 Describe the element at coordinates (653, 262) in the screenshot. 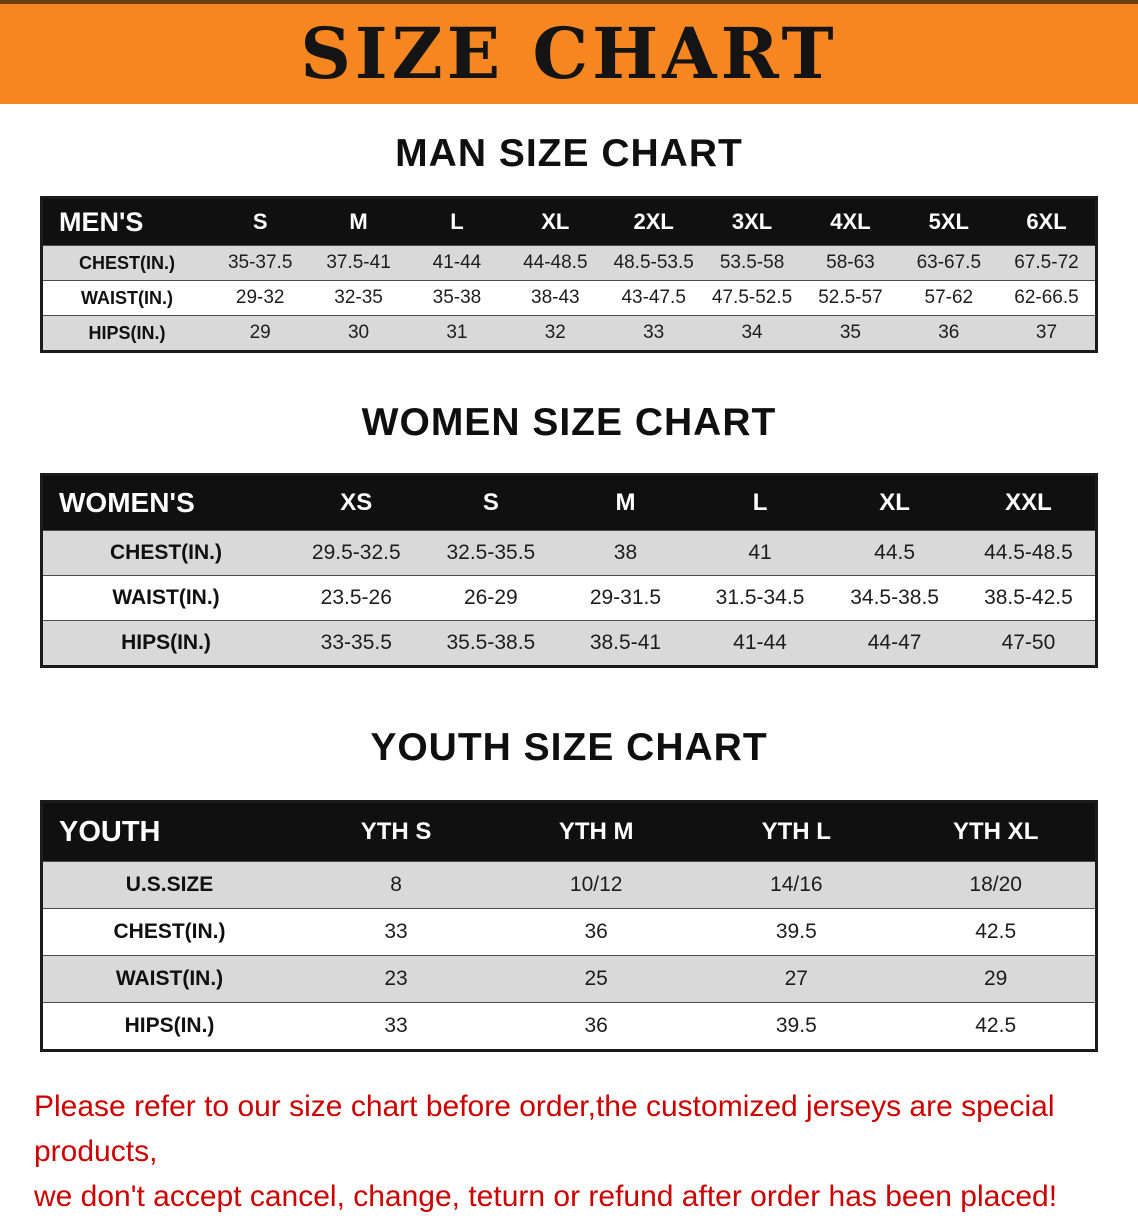

I see `size-value-cell: 48.5-53.5` at that location.